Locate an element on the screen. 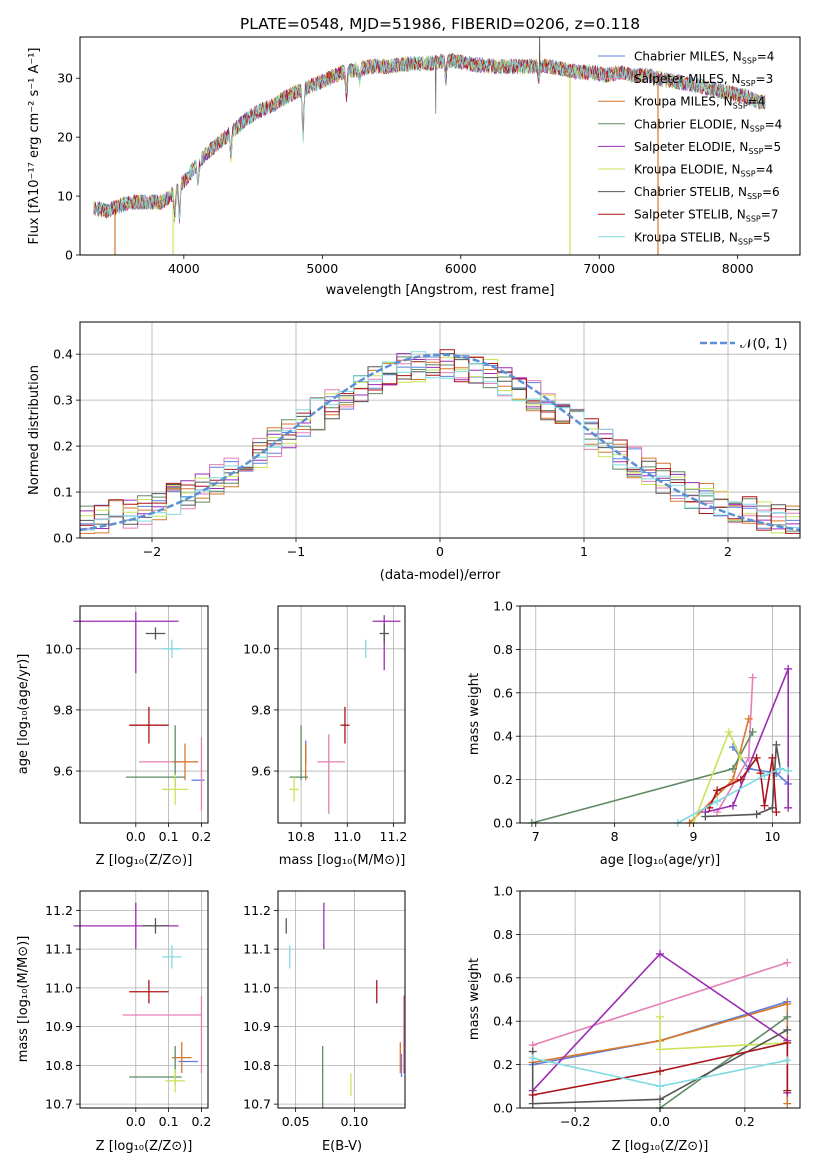 The width and height of the screenshot is (819, 1174). mass-vs-ebv-xlabel: E(B-V) is located at coordinates (342, 1146).